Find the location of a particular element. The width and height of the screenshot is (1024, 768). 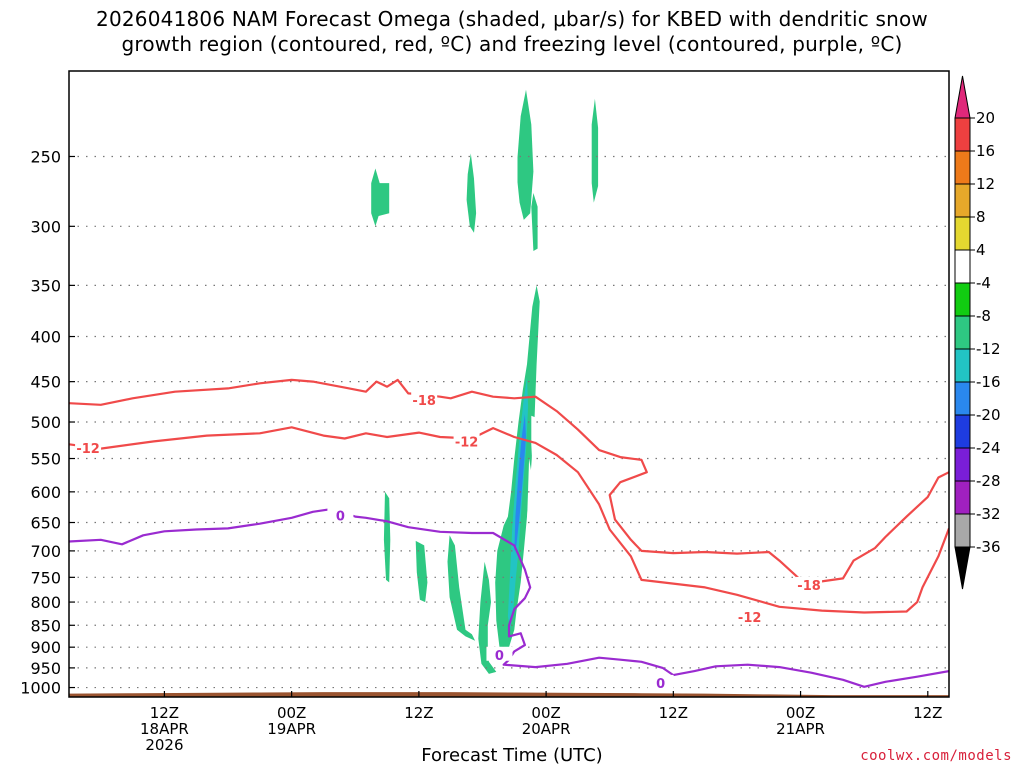

site-credit: coolwx.com/models is located at coordinates (936, 756).